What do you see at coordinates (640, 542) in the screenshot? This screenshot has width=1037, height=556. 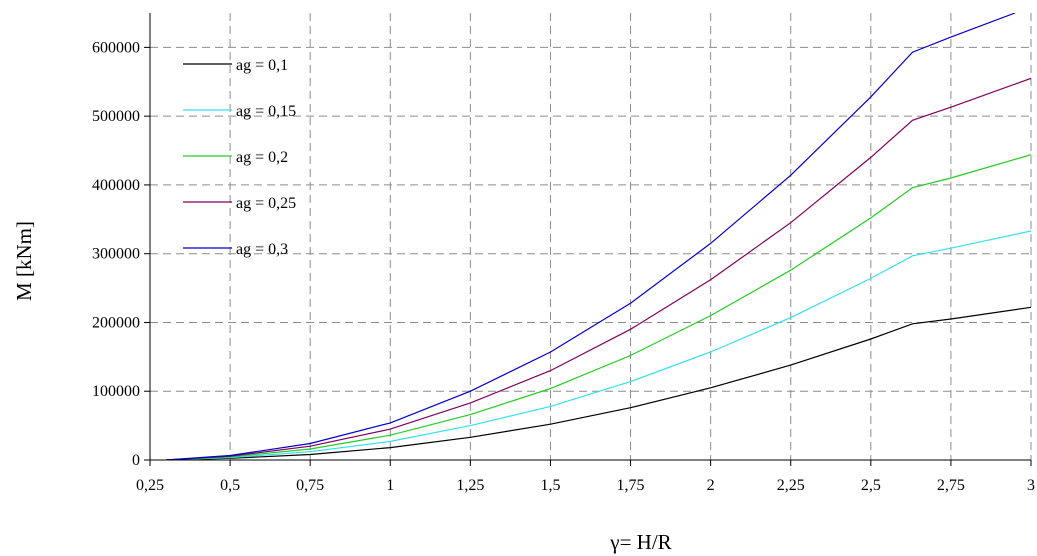 I see `x-axis-title: γ= H/R` at bounding box center [640, 542].